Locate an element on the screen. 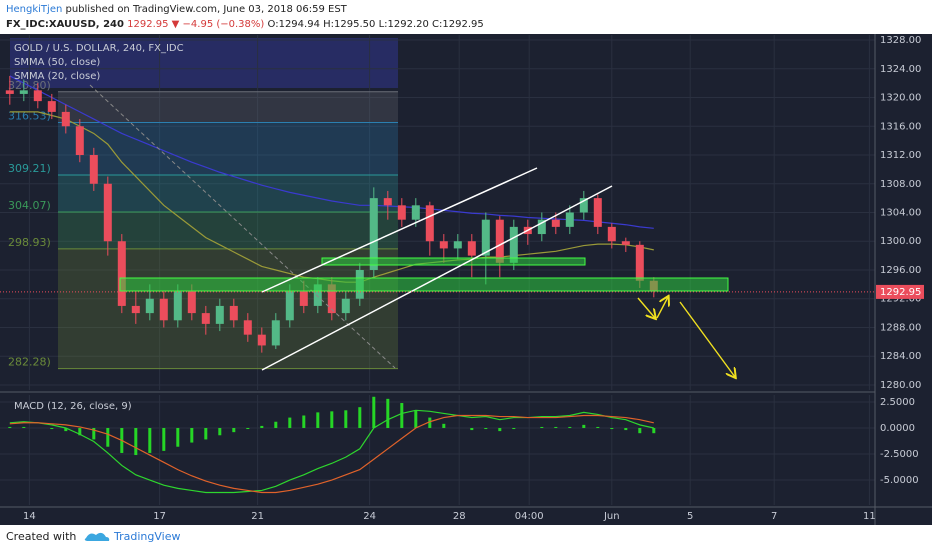  footer-brand: TradingView is located at coordinates (146, 536).